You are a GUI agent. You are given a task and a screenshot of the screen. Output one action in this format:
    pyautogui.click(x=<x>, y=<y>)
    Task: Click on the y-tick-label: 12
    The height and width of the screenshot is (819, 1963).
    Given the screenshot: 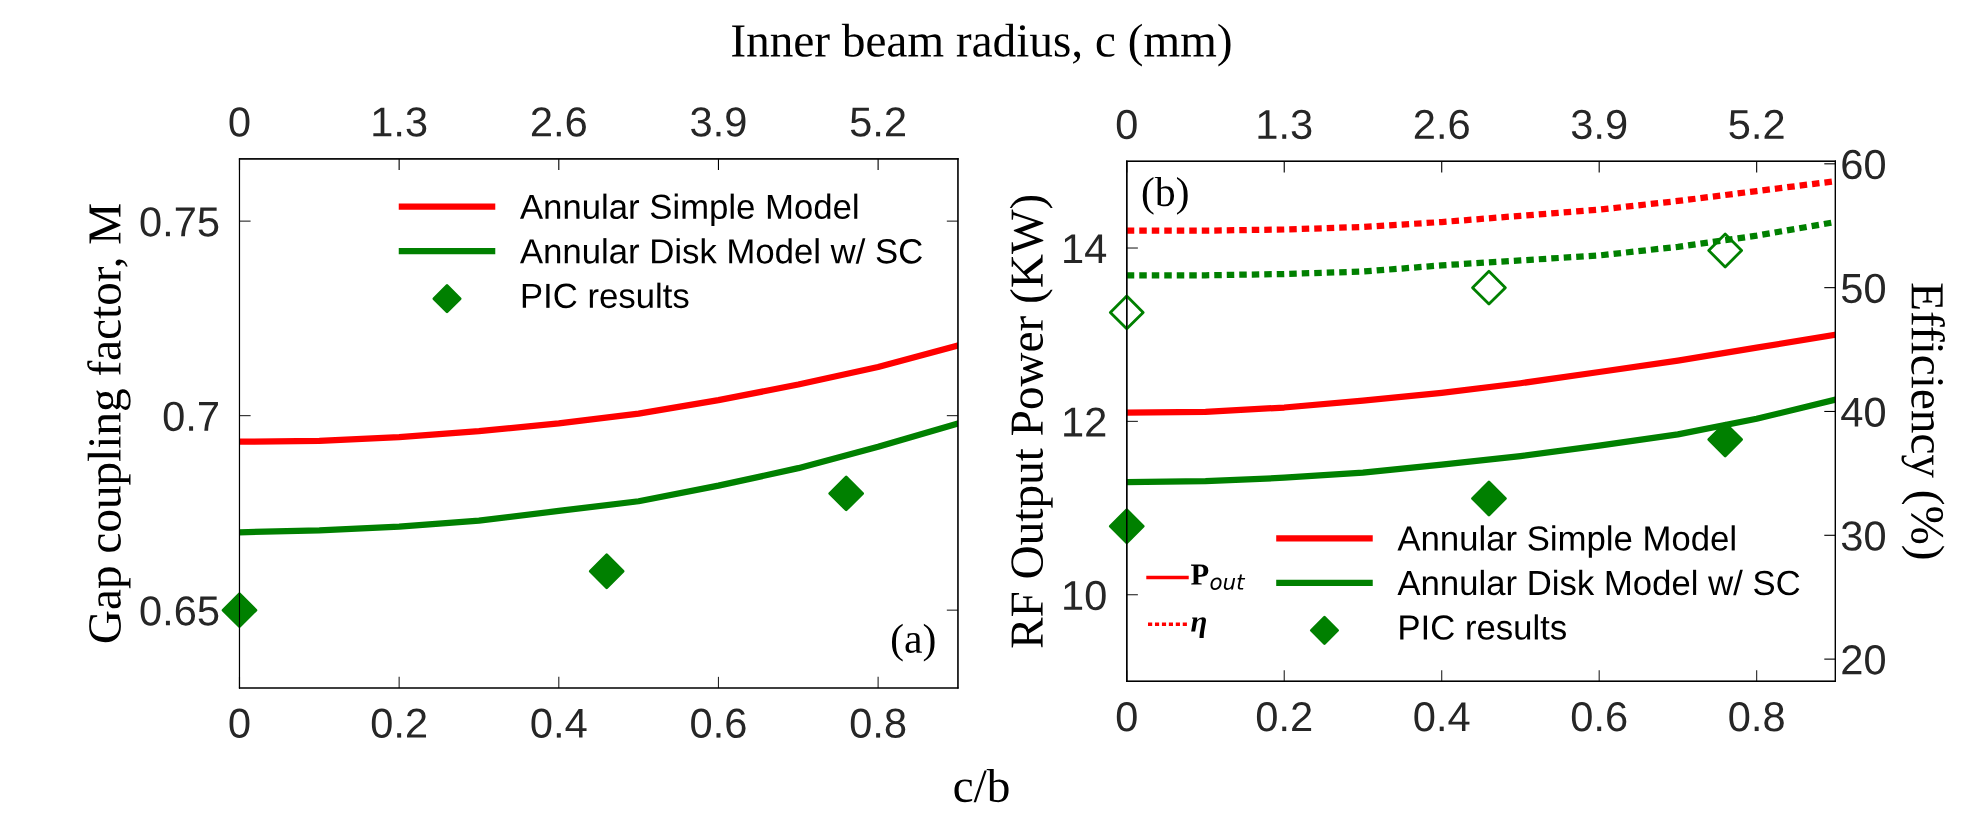 What is the action you would take?
    pyautogui.click(x=1085, y=422)
    